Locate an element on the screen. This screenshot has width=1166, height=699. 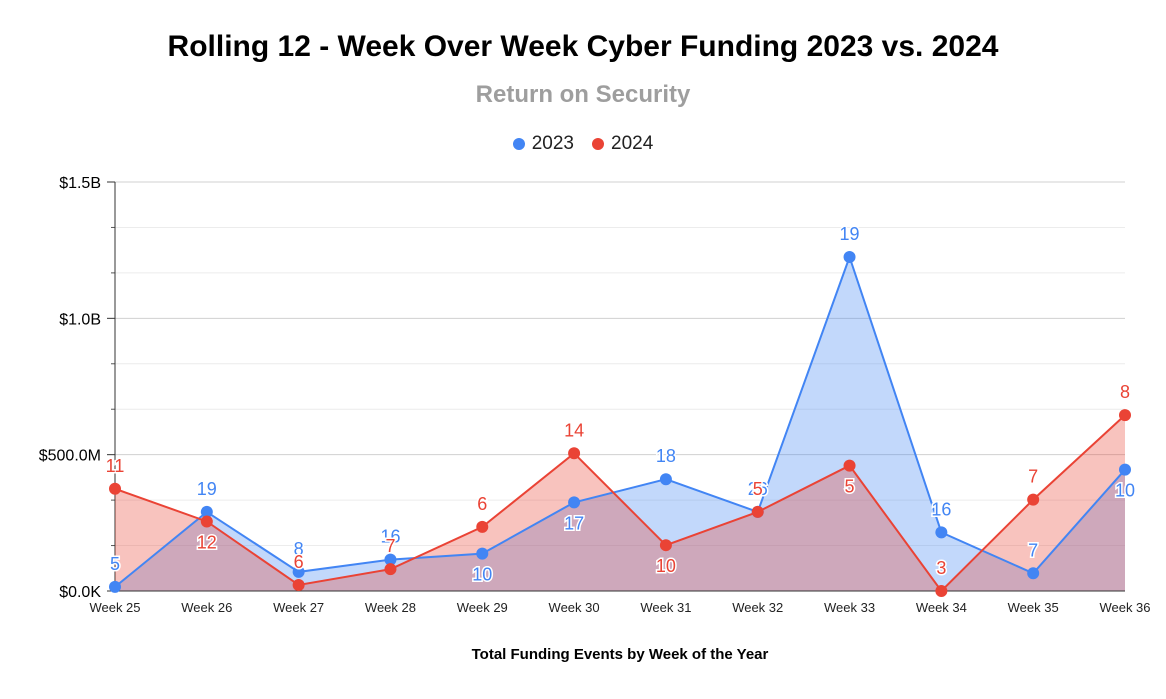
x-tick-label: Week 31 is located at coordinates (665, 607).